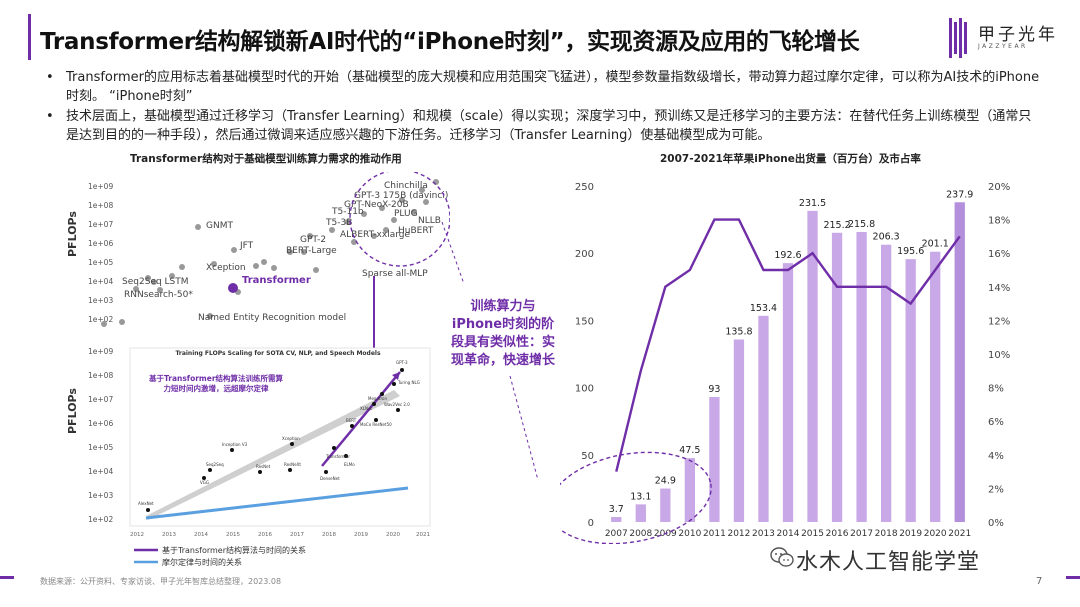 This screenshot has width=1080, height=607. What do you see at coordinates (665, 481) in the screenshot?
I see `bar-value-label: 24.9` at bounding box center [665, 481].